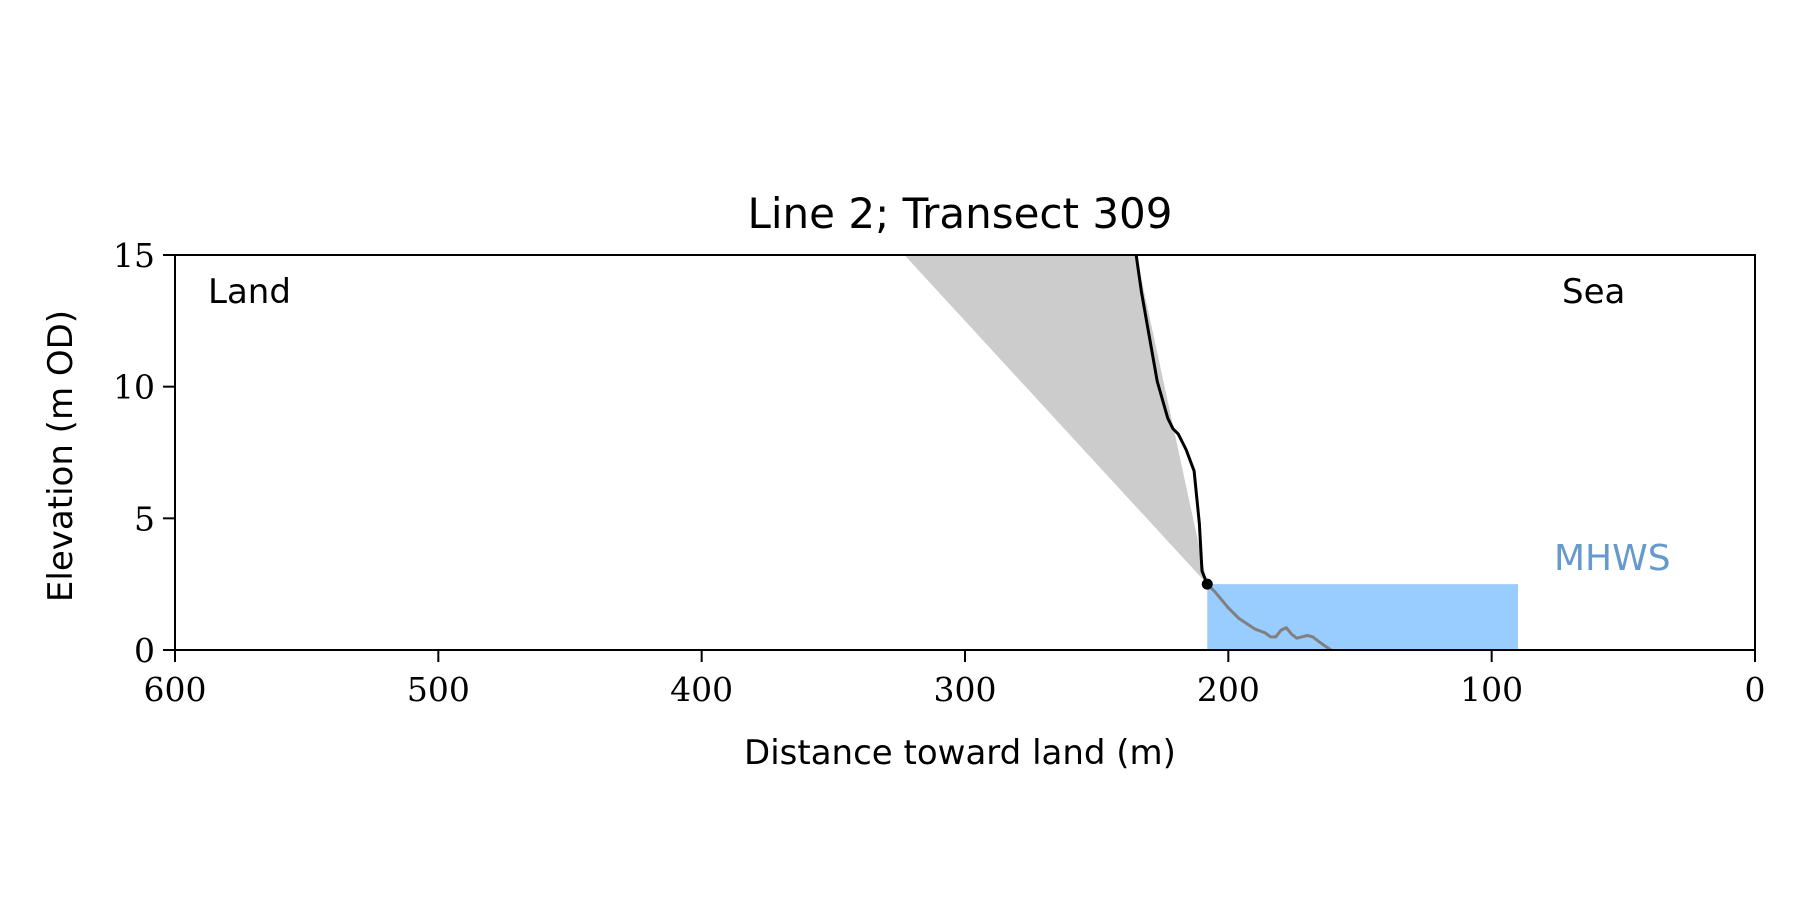 This screenshot has height=900, width=1800. What do you see at coordinates (1171, 419) in the screenshot?
I see `cliff-profile-line` at bounding box center [1171, 419].